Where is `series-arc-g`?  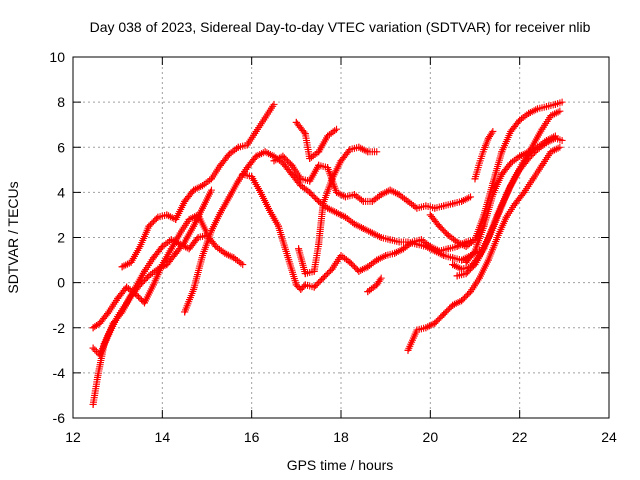 series-arc-g is located at coordinates (372, 182).